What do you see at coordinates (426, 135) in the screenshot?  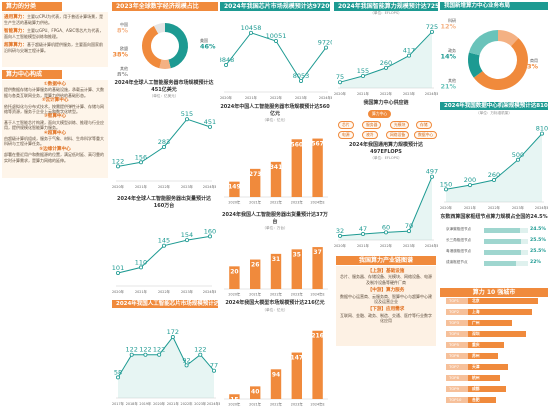 I see `supply-chain-node: 数据中心` at bounding box center [426, 135].